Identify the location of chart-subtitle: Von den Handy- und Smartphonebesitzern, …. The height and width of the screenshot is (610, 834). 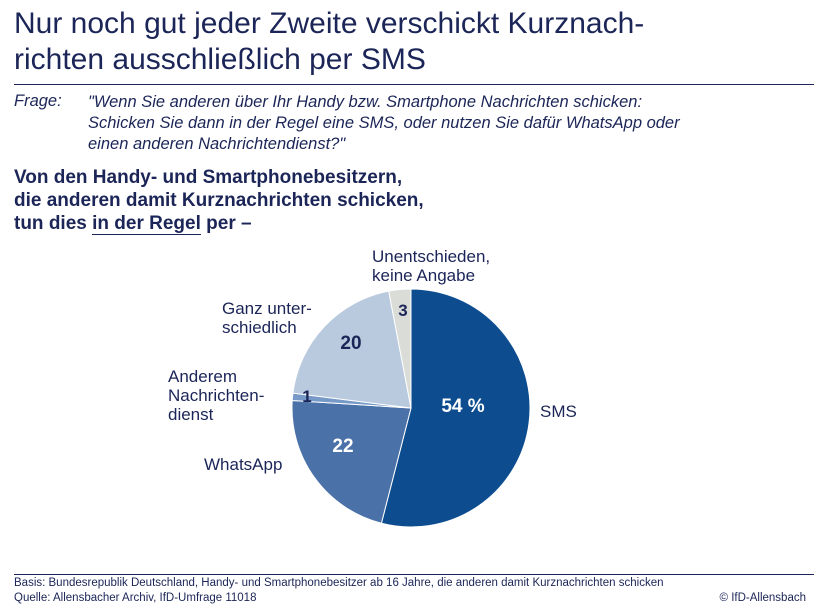
(219, 200).